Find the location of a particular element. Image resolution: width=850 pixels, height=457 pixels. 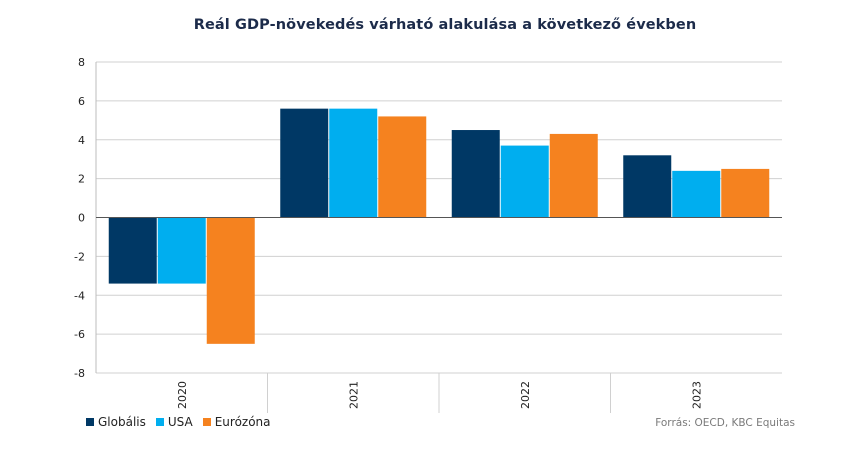

legend-label-eurozona: Eurózóna is located at coordinates (242, 422).